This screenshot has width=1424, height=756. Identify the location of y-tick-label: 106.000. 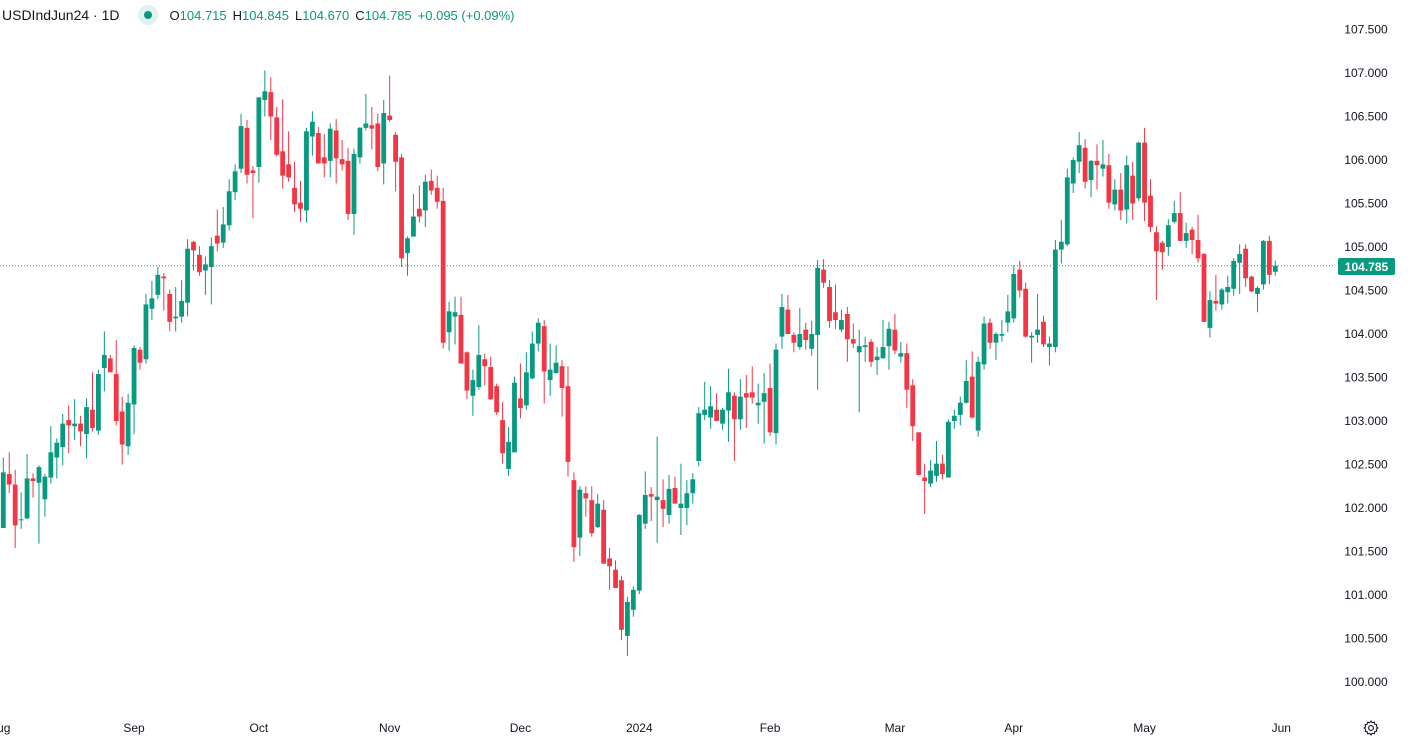
(1366, 160).